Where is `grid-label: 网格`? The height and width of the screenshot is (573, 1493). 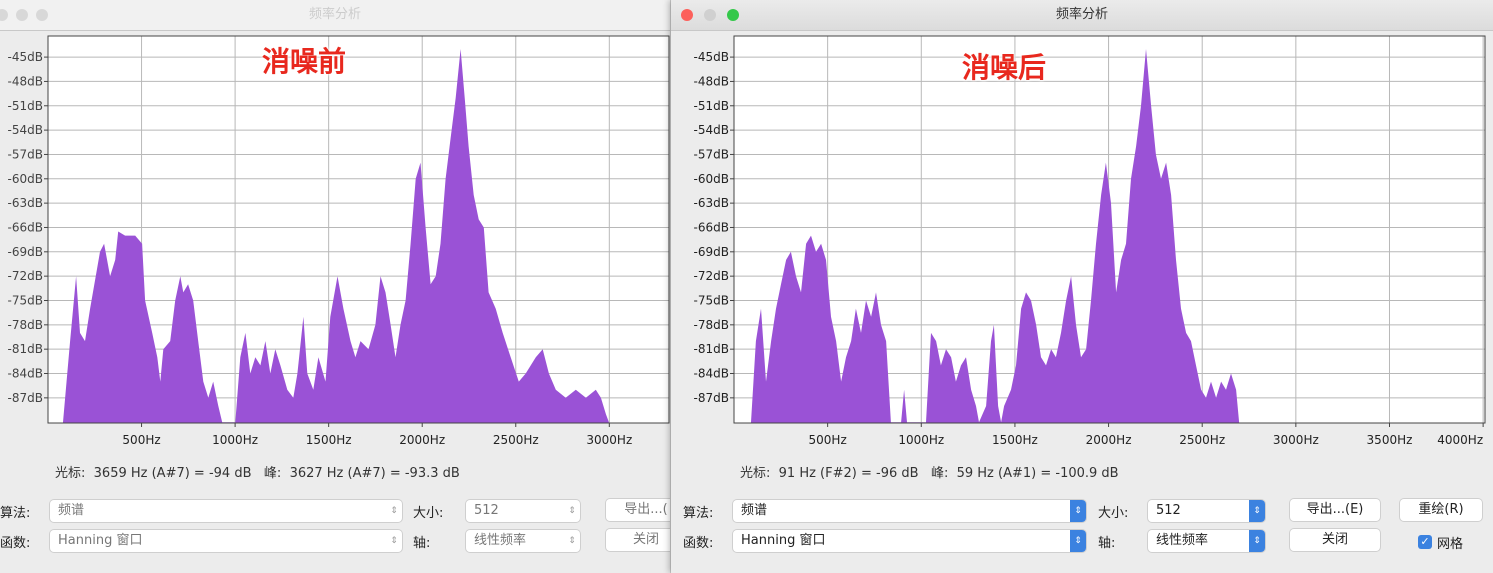 grid-label: 网格 is located at coordinates (1450, 544).